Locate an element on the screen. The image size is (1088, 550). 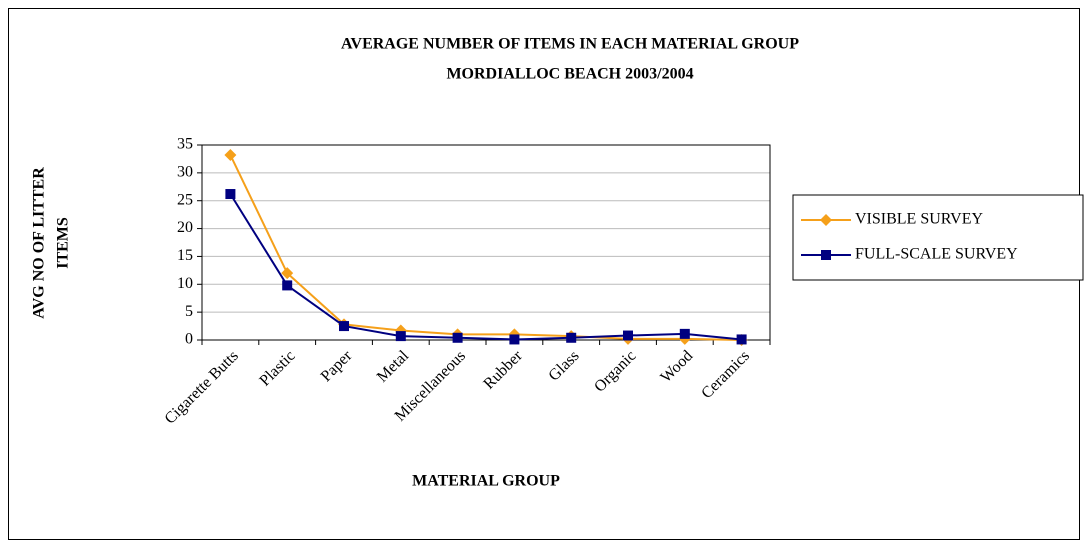
chart-subtitle: MORDIALLOC BEACH 2003/2004 is located at coordinates (569, 74).